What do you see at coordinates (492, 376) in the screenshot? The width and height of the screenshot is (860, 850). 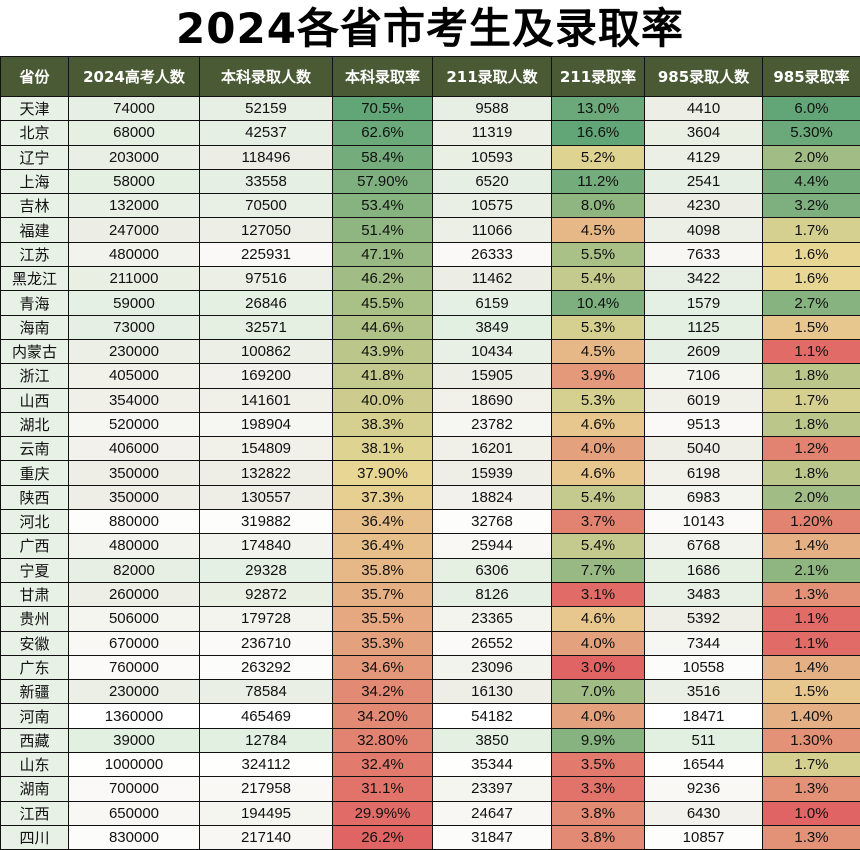 I see `cell-211-admitted: 15905` at bounding box center [492, 376].